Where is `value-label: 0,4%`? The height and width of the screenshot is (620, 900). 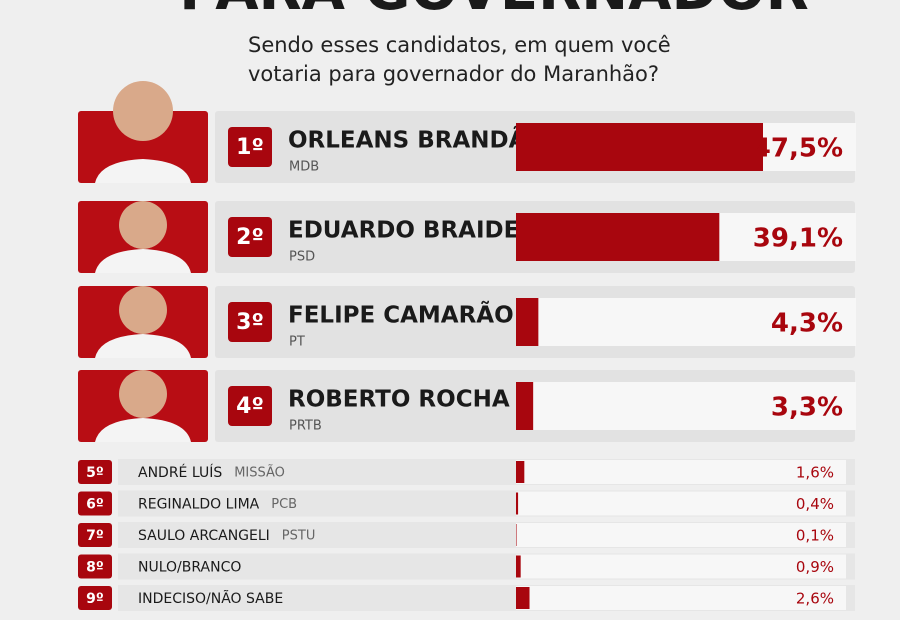
value-label: 0,4% is located at coordinates (815, 504).